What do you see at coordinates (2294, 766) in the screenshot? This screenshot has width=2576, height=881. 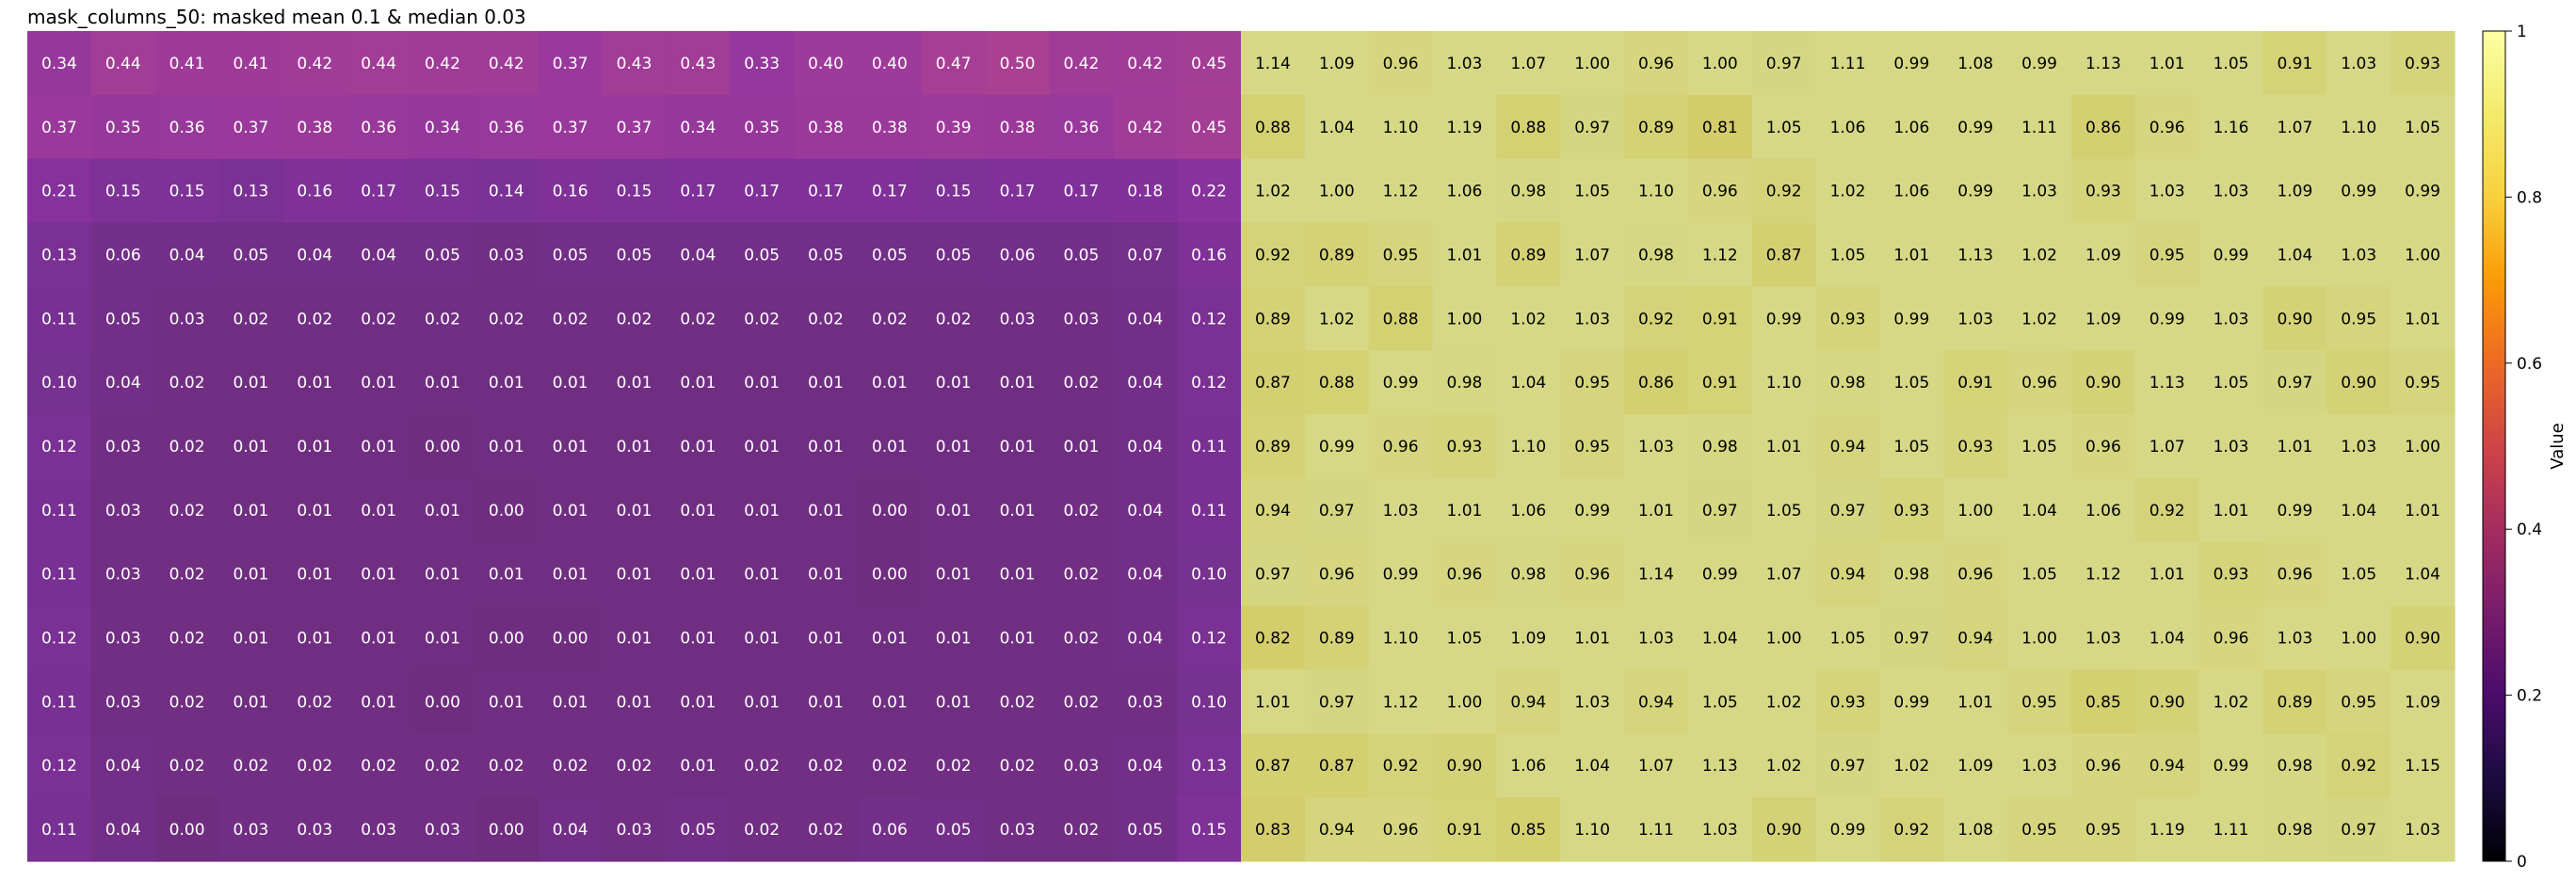 I see `heatmap-cell-label: 0.98` at bounding box center [2294, 766].